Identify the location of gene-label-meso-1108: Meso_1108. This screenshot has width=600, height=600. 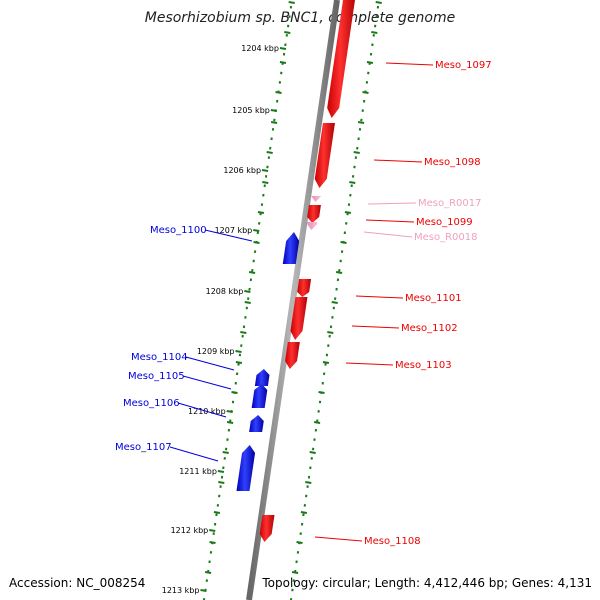
(392, 541).